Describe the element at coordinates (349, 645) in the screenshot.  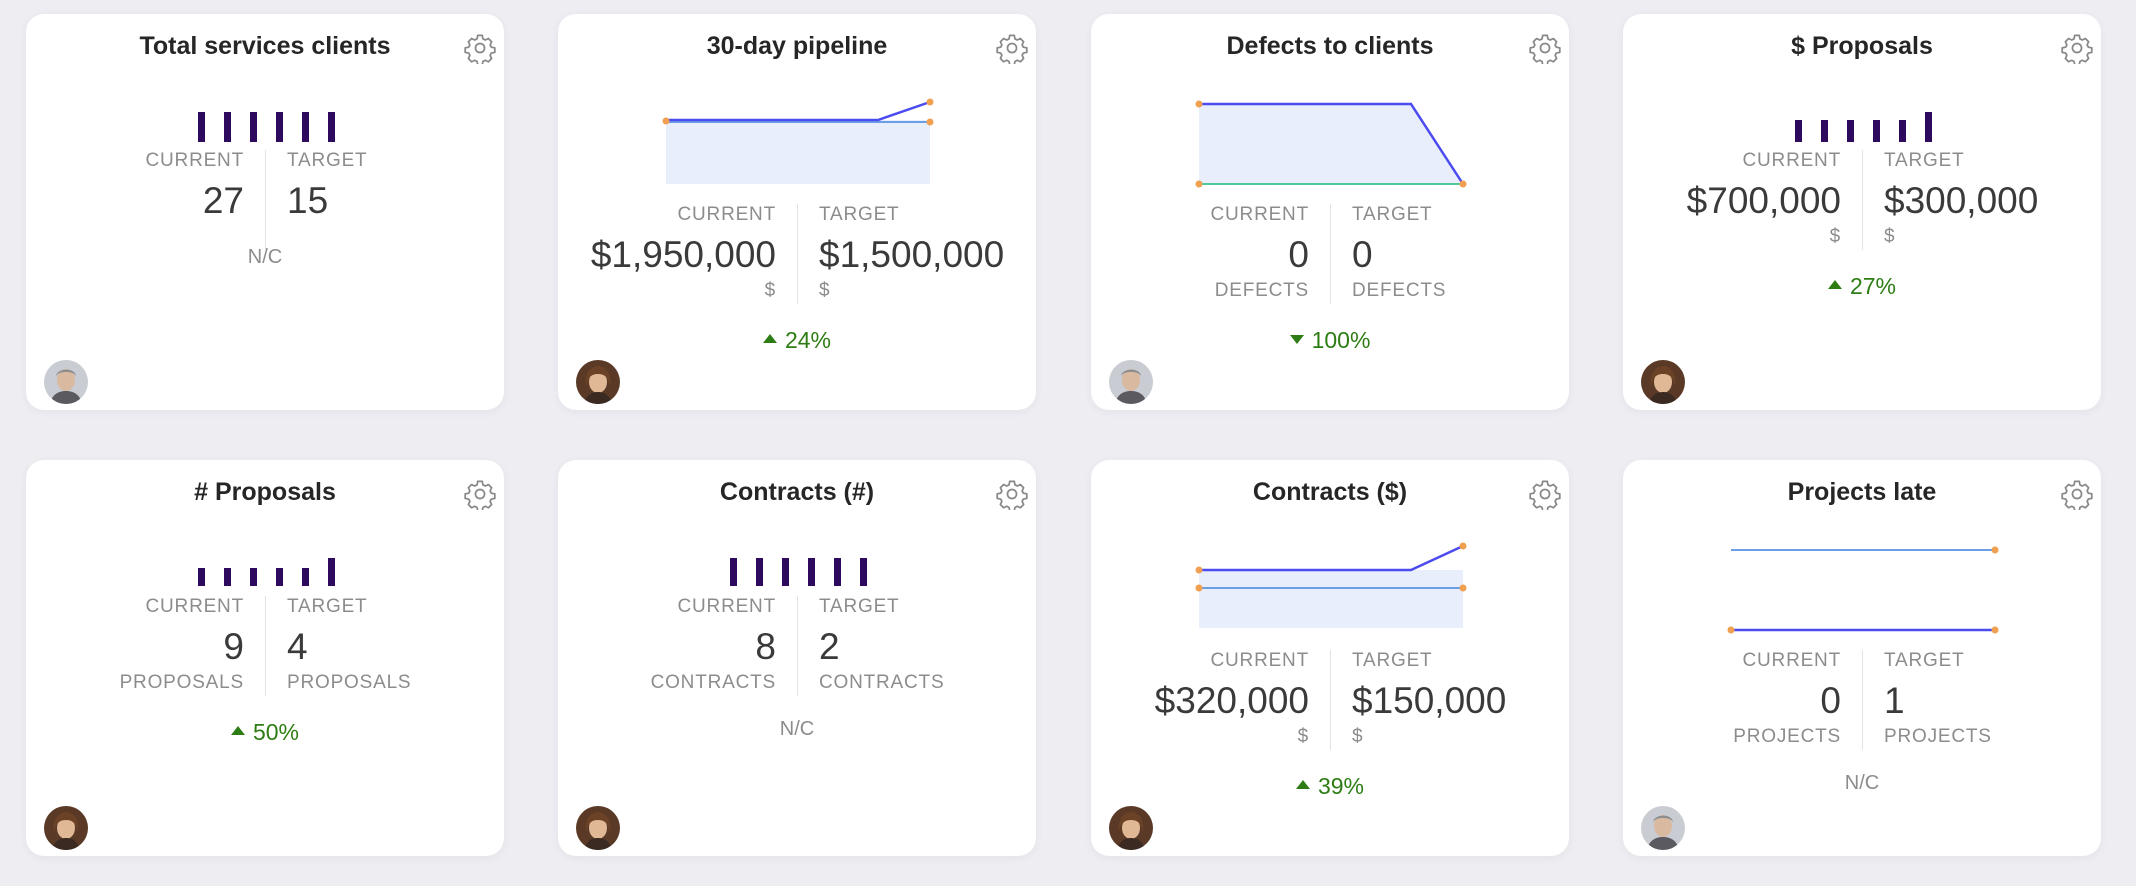
I see `target-stat: TARGET 4 PROPOSALS` at that location.